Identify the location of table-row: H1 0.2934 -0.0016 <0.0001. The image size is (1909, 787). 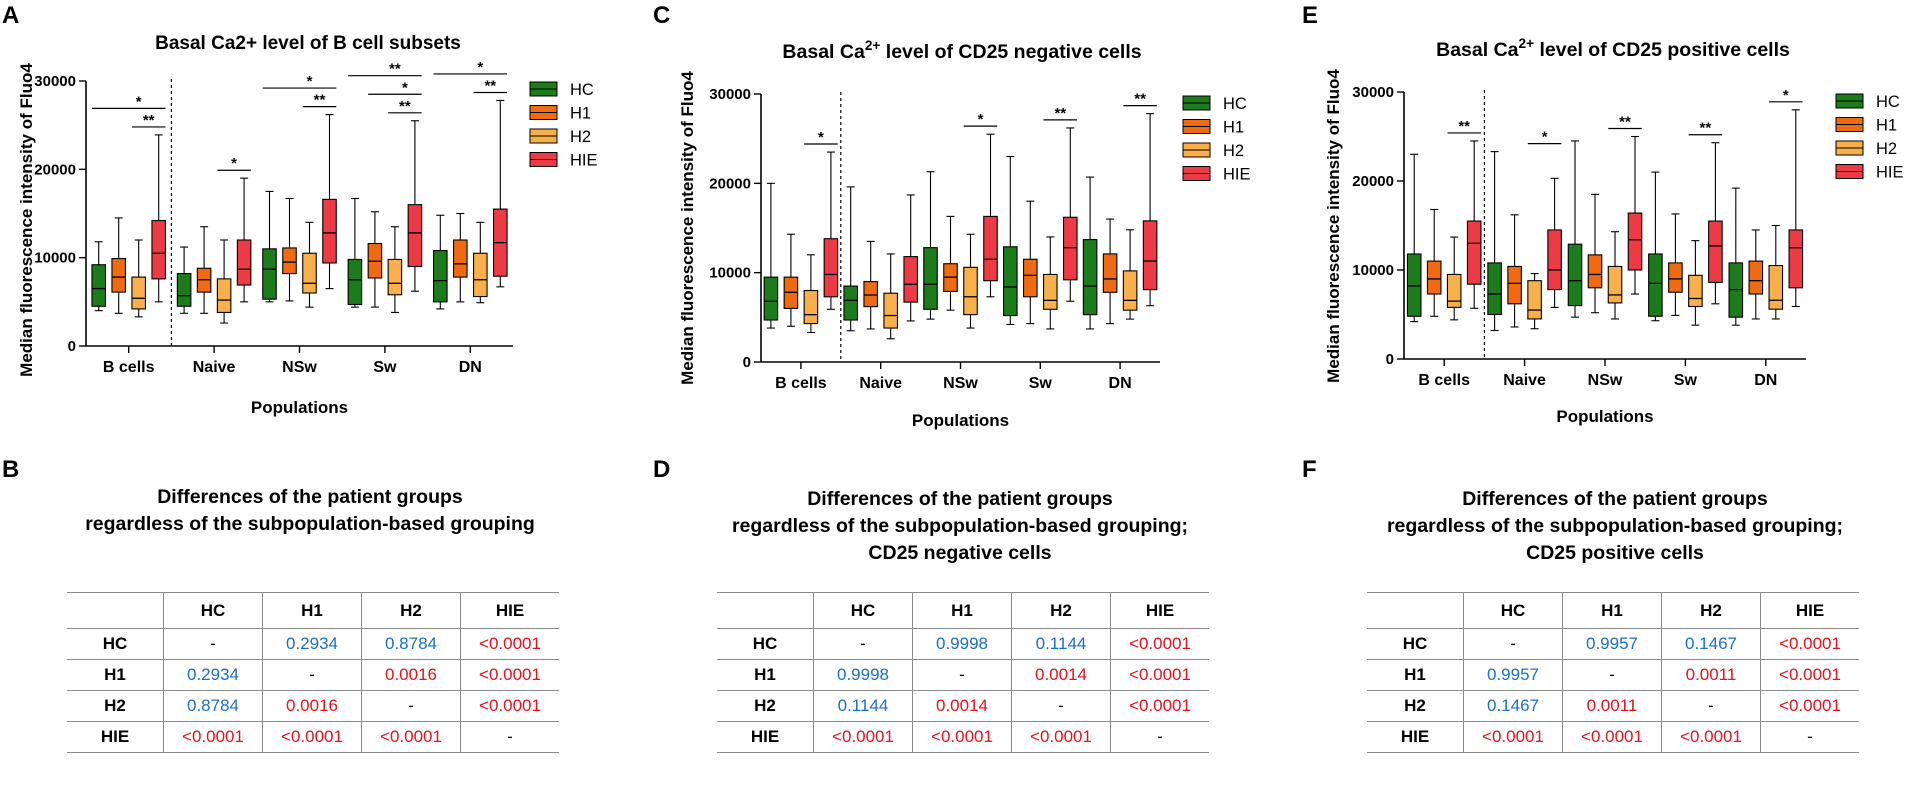
(313, 675).